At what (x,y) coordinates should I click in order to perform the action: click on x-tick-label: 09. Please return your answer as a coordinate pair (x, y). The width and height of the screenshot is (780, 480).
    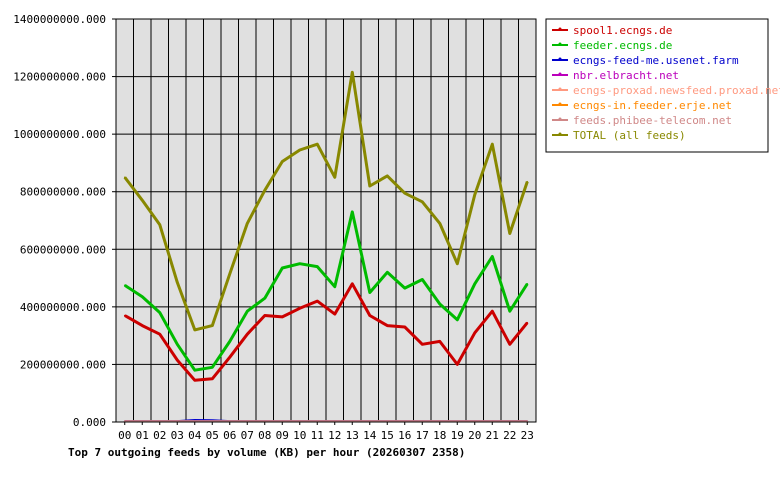
    Looking at the image, I should click on (282, 435).